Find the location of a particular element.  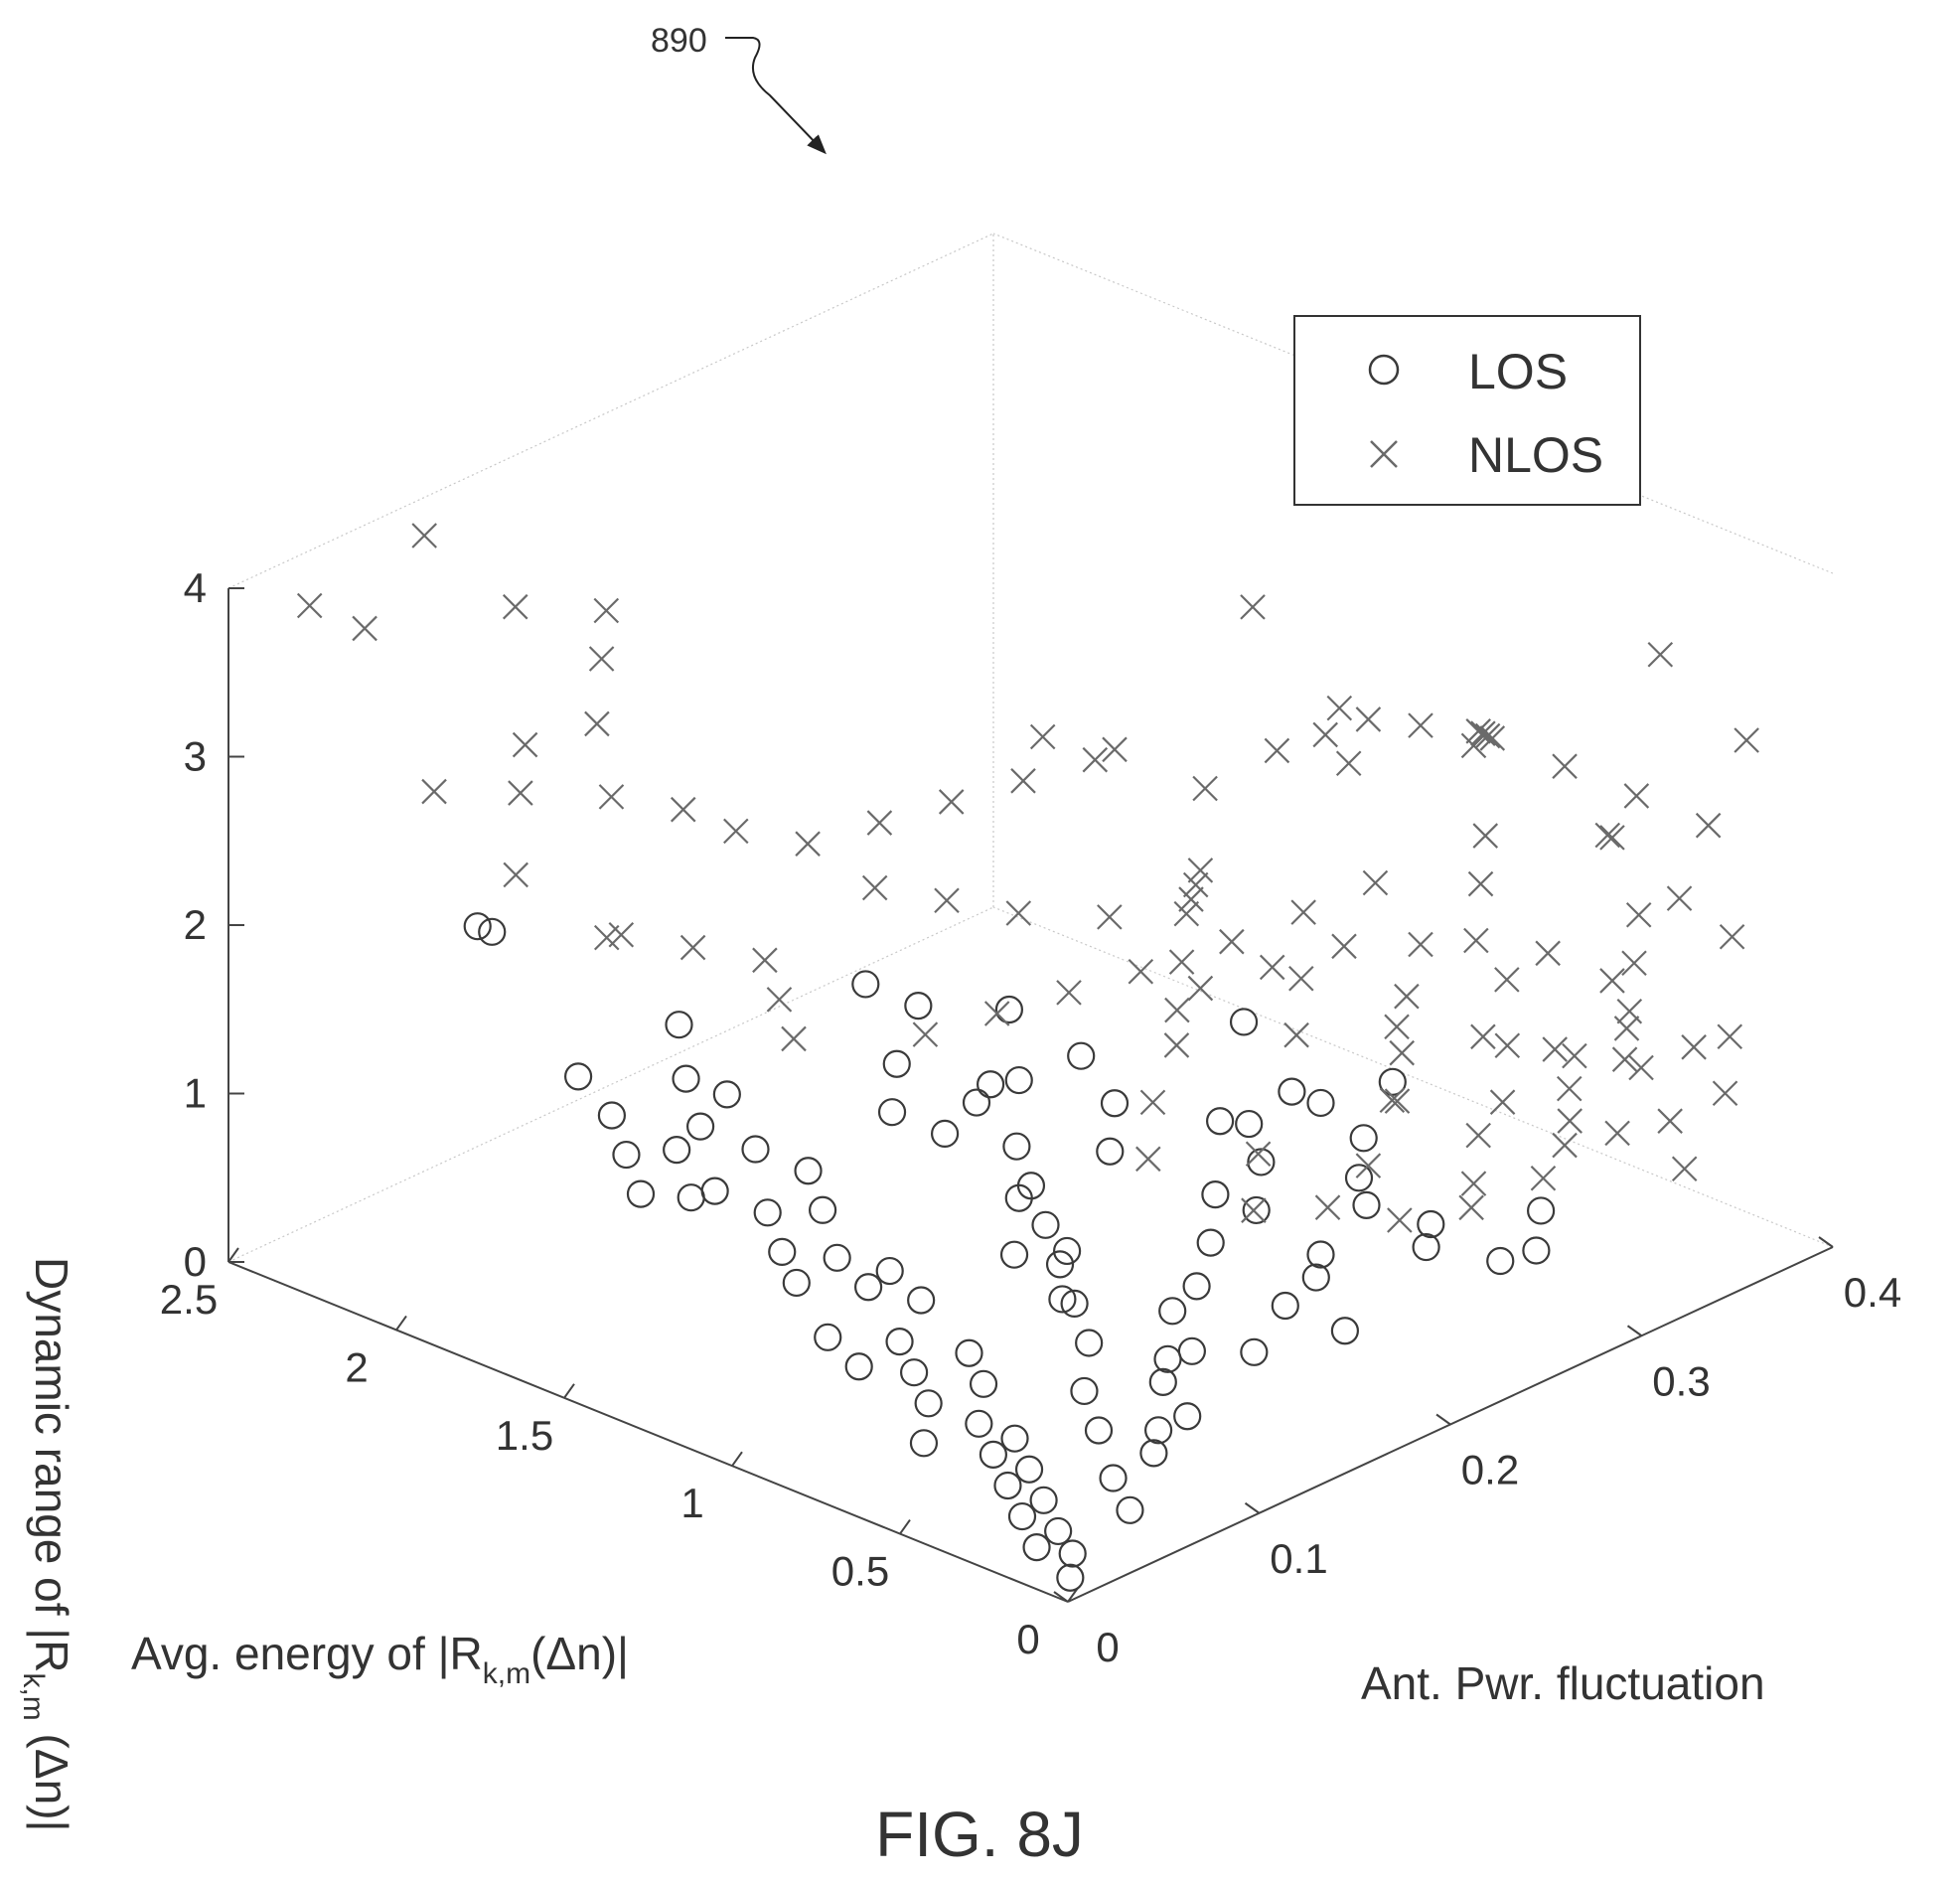

y-tick-label: 0.2 is located at coordinates (1490, 1470).